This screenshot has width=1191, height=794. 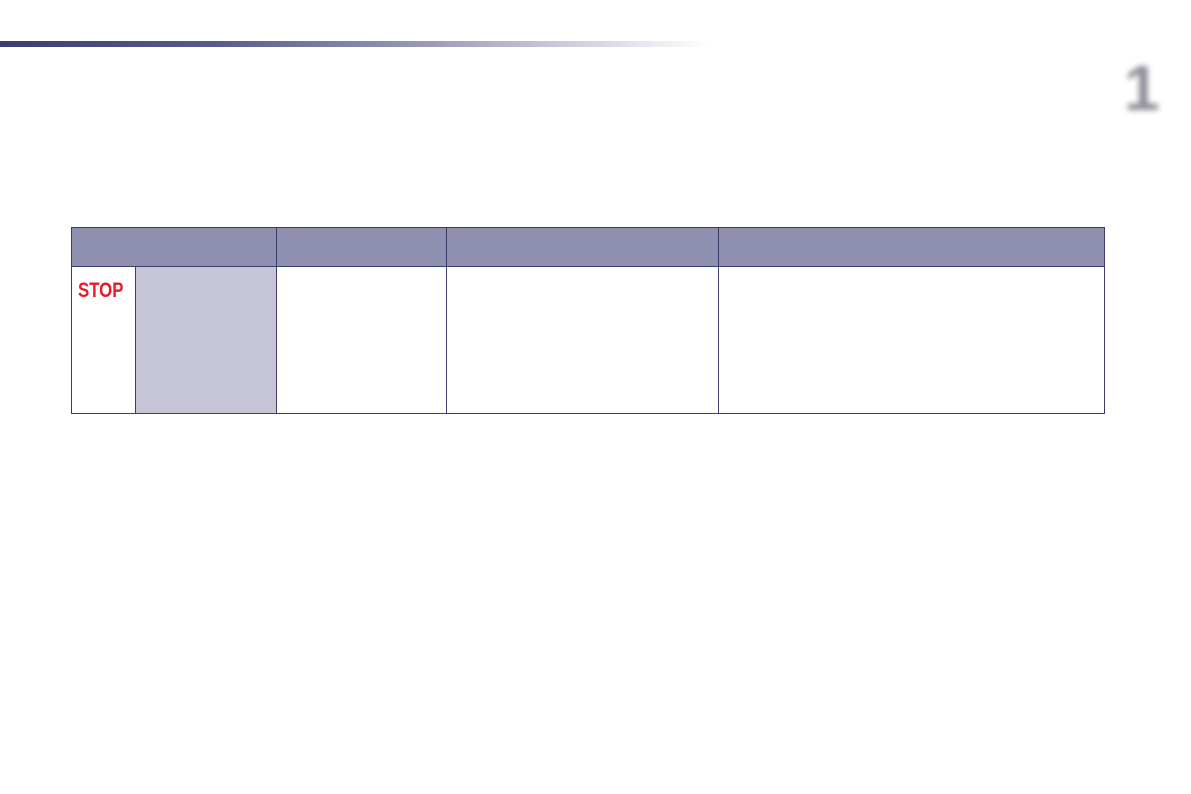 I want to click on table-header-row, so click(x=588, y=247).